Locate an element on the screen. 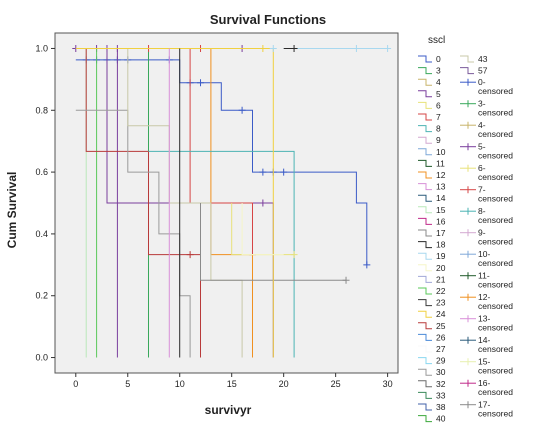 This screenshot has height=425, width=534. legend-entry-b-5: 5-censored is located at coordinates (486, 151).